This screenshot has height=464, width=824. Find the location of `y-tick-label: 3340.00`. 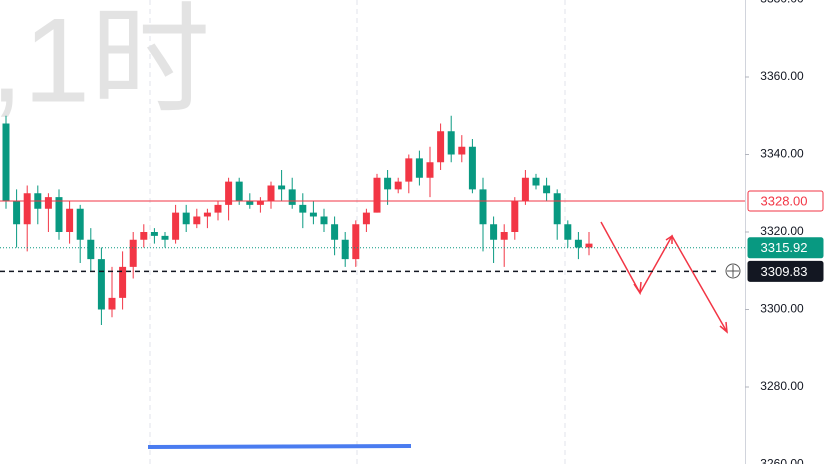

y-tick-label: 3340.00 is located at coordinates (782, 154).